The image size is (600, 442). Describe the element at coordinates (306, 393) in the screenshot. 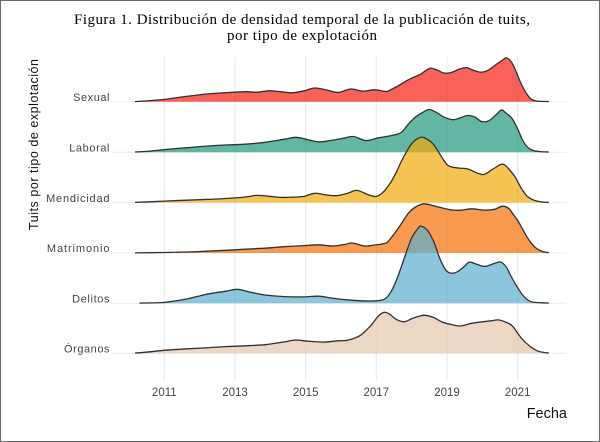

I see `svg-text: 2015` at that location.